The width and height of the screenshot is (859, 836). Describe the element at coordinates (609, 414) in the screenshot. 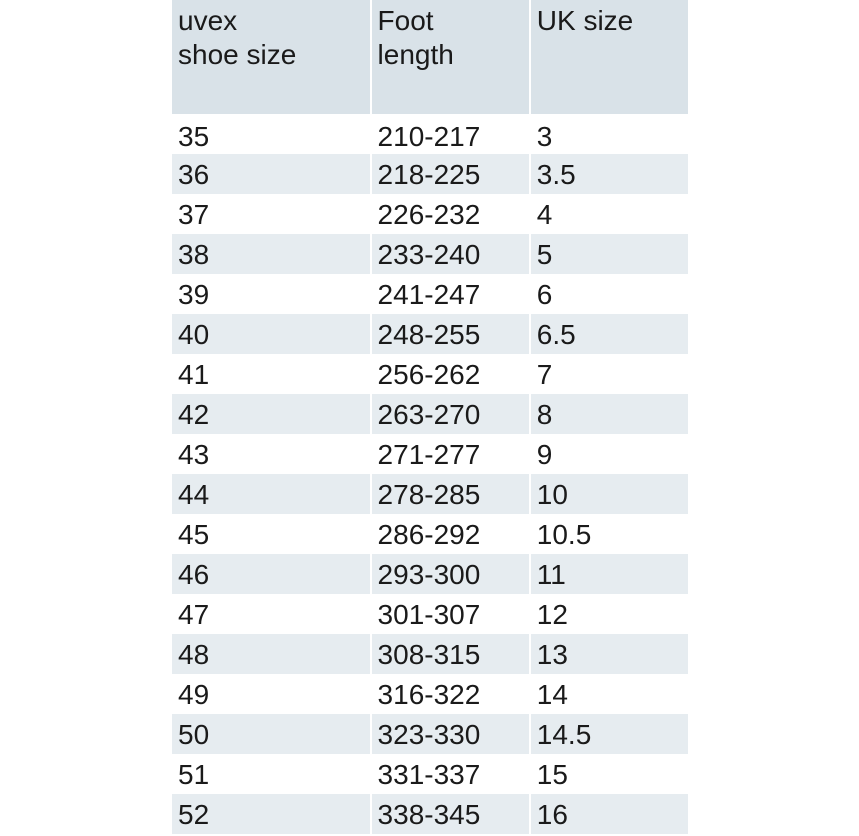

I see `uk-size-cell: 8` at that location.